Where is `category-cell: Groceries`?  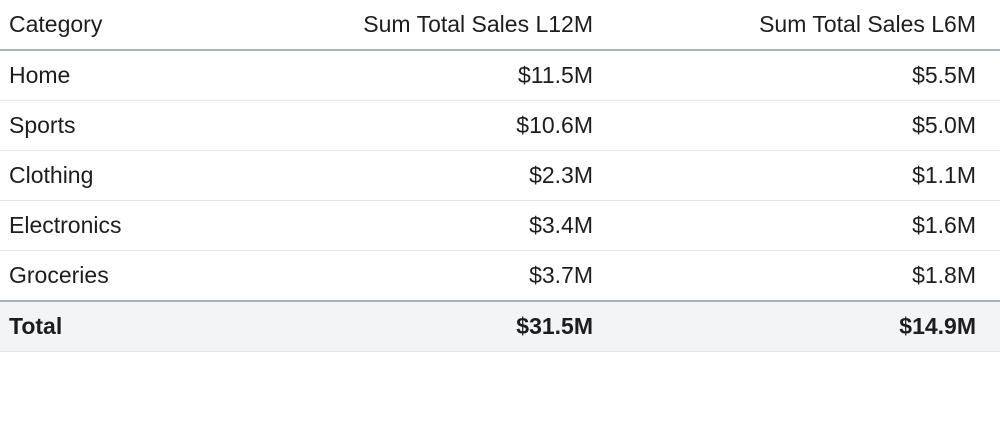 category-cell: Groceries is located at coordinates (111, 276).